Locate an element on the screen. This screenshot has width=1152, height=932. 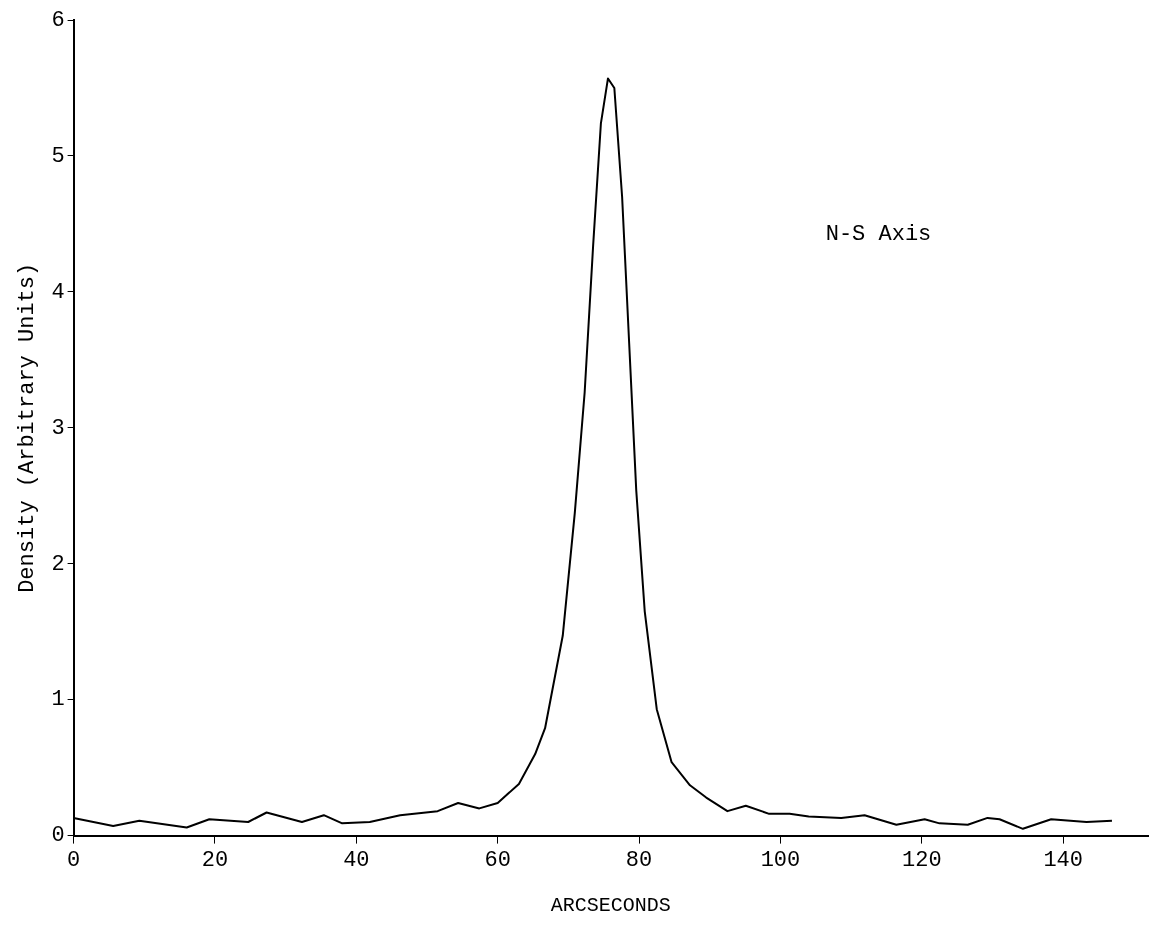
x-tick-label: 100 is located at coordinates (780, 860).